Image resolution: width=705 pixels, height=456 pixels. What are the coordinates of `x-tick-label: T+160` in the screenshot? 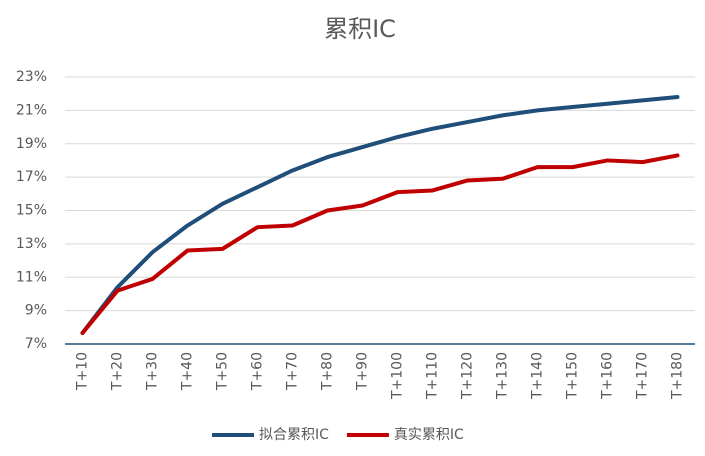 It's located at (608, 376).